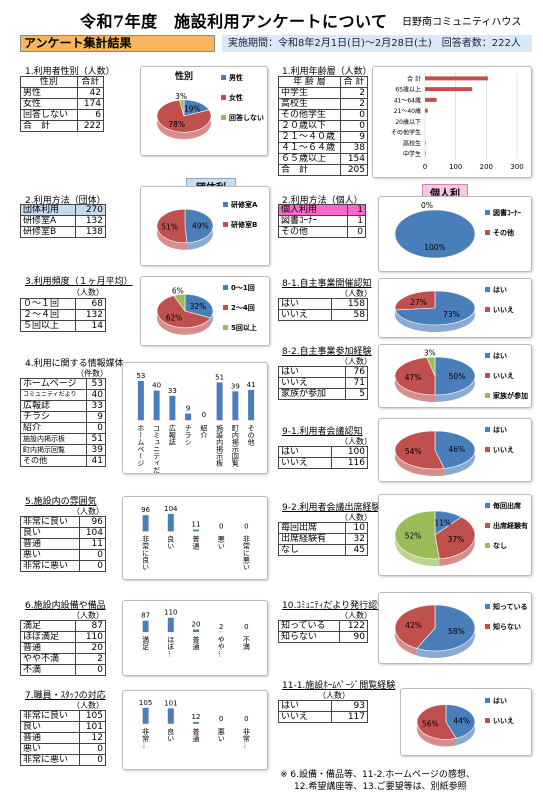 The height and width of the screenshot is (802, 543). Describe the element at coordinates (487, 395) in the screenshot. I see `q82-legend-swatch` at that location.